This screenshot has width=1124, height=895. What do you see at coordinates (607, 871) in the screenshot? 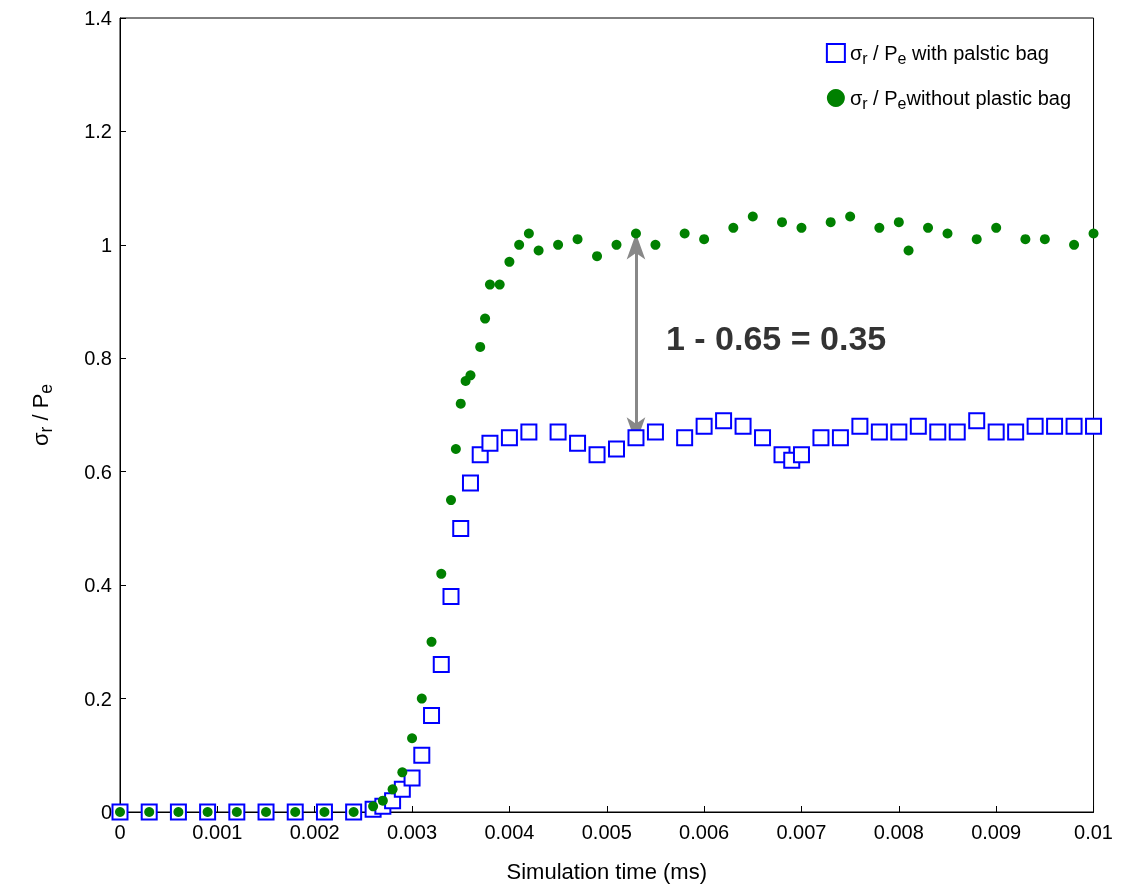
I see `x-axis-title: Simulation time (ms)` at bounding box center [607, 871].